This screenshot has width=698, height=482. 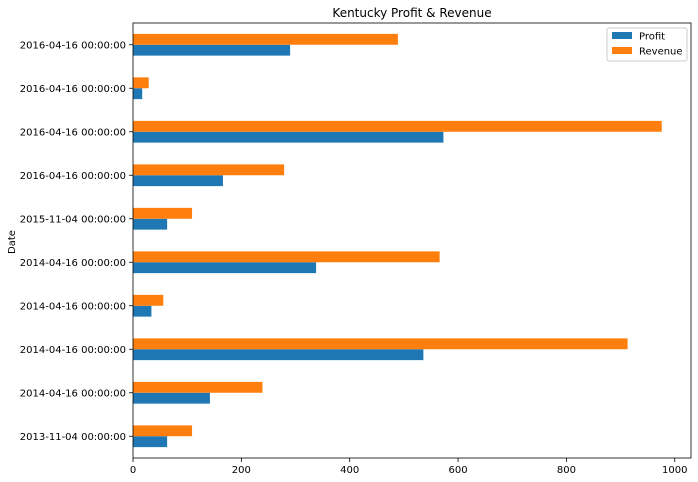 What do you see at coordinates (652, 37) in the screenshot?
I see `legend-label: Profit` at bounding box center [652, 37].